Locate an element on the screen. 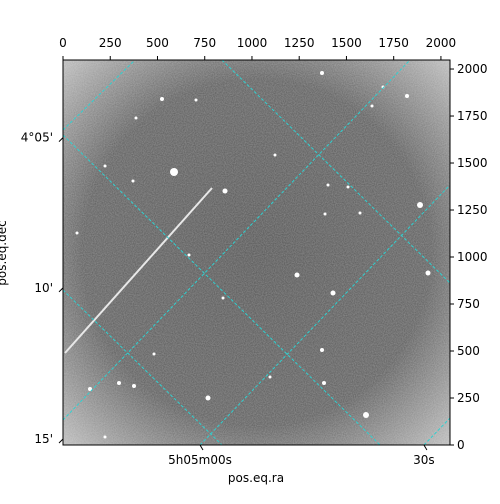  x-tick-label: 1000 is located at coordinates (252, 43).